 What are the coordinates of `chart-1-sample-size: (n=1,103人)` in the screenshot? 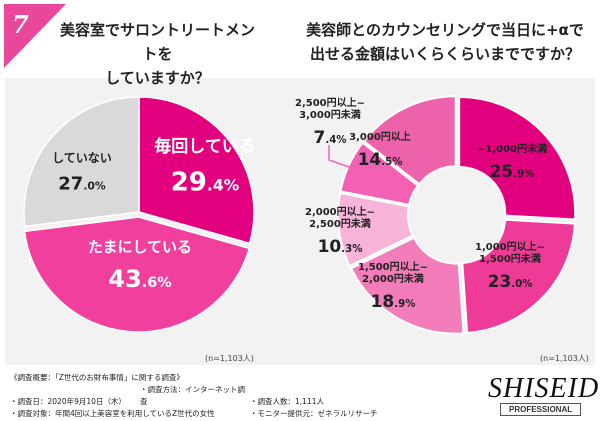 It's located at (229, 358).